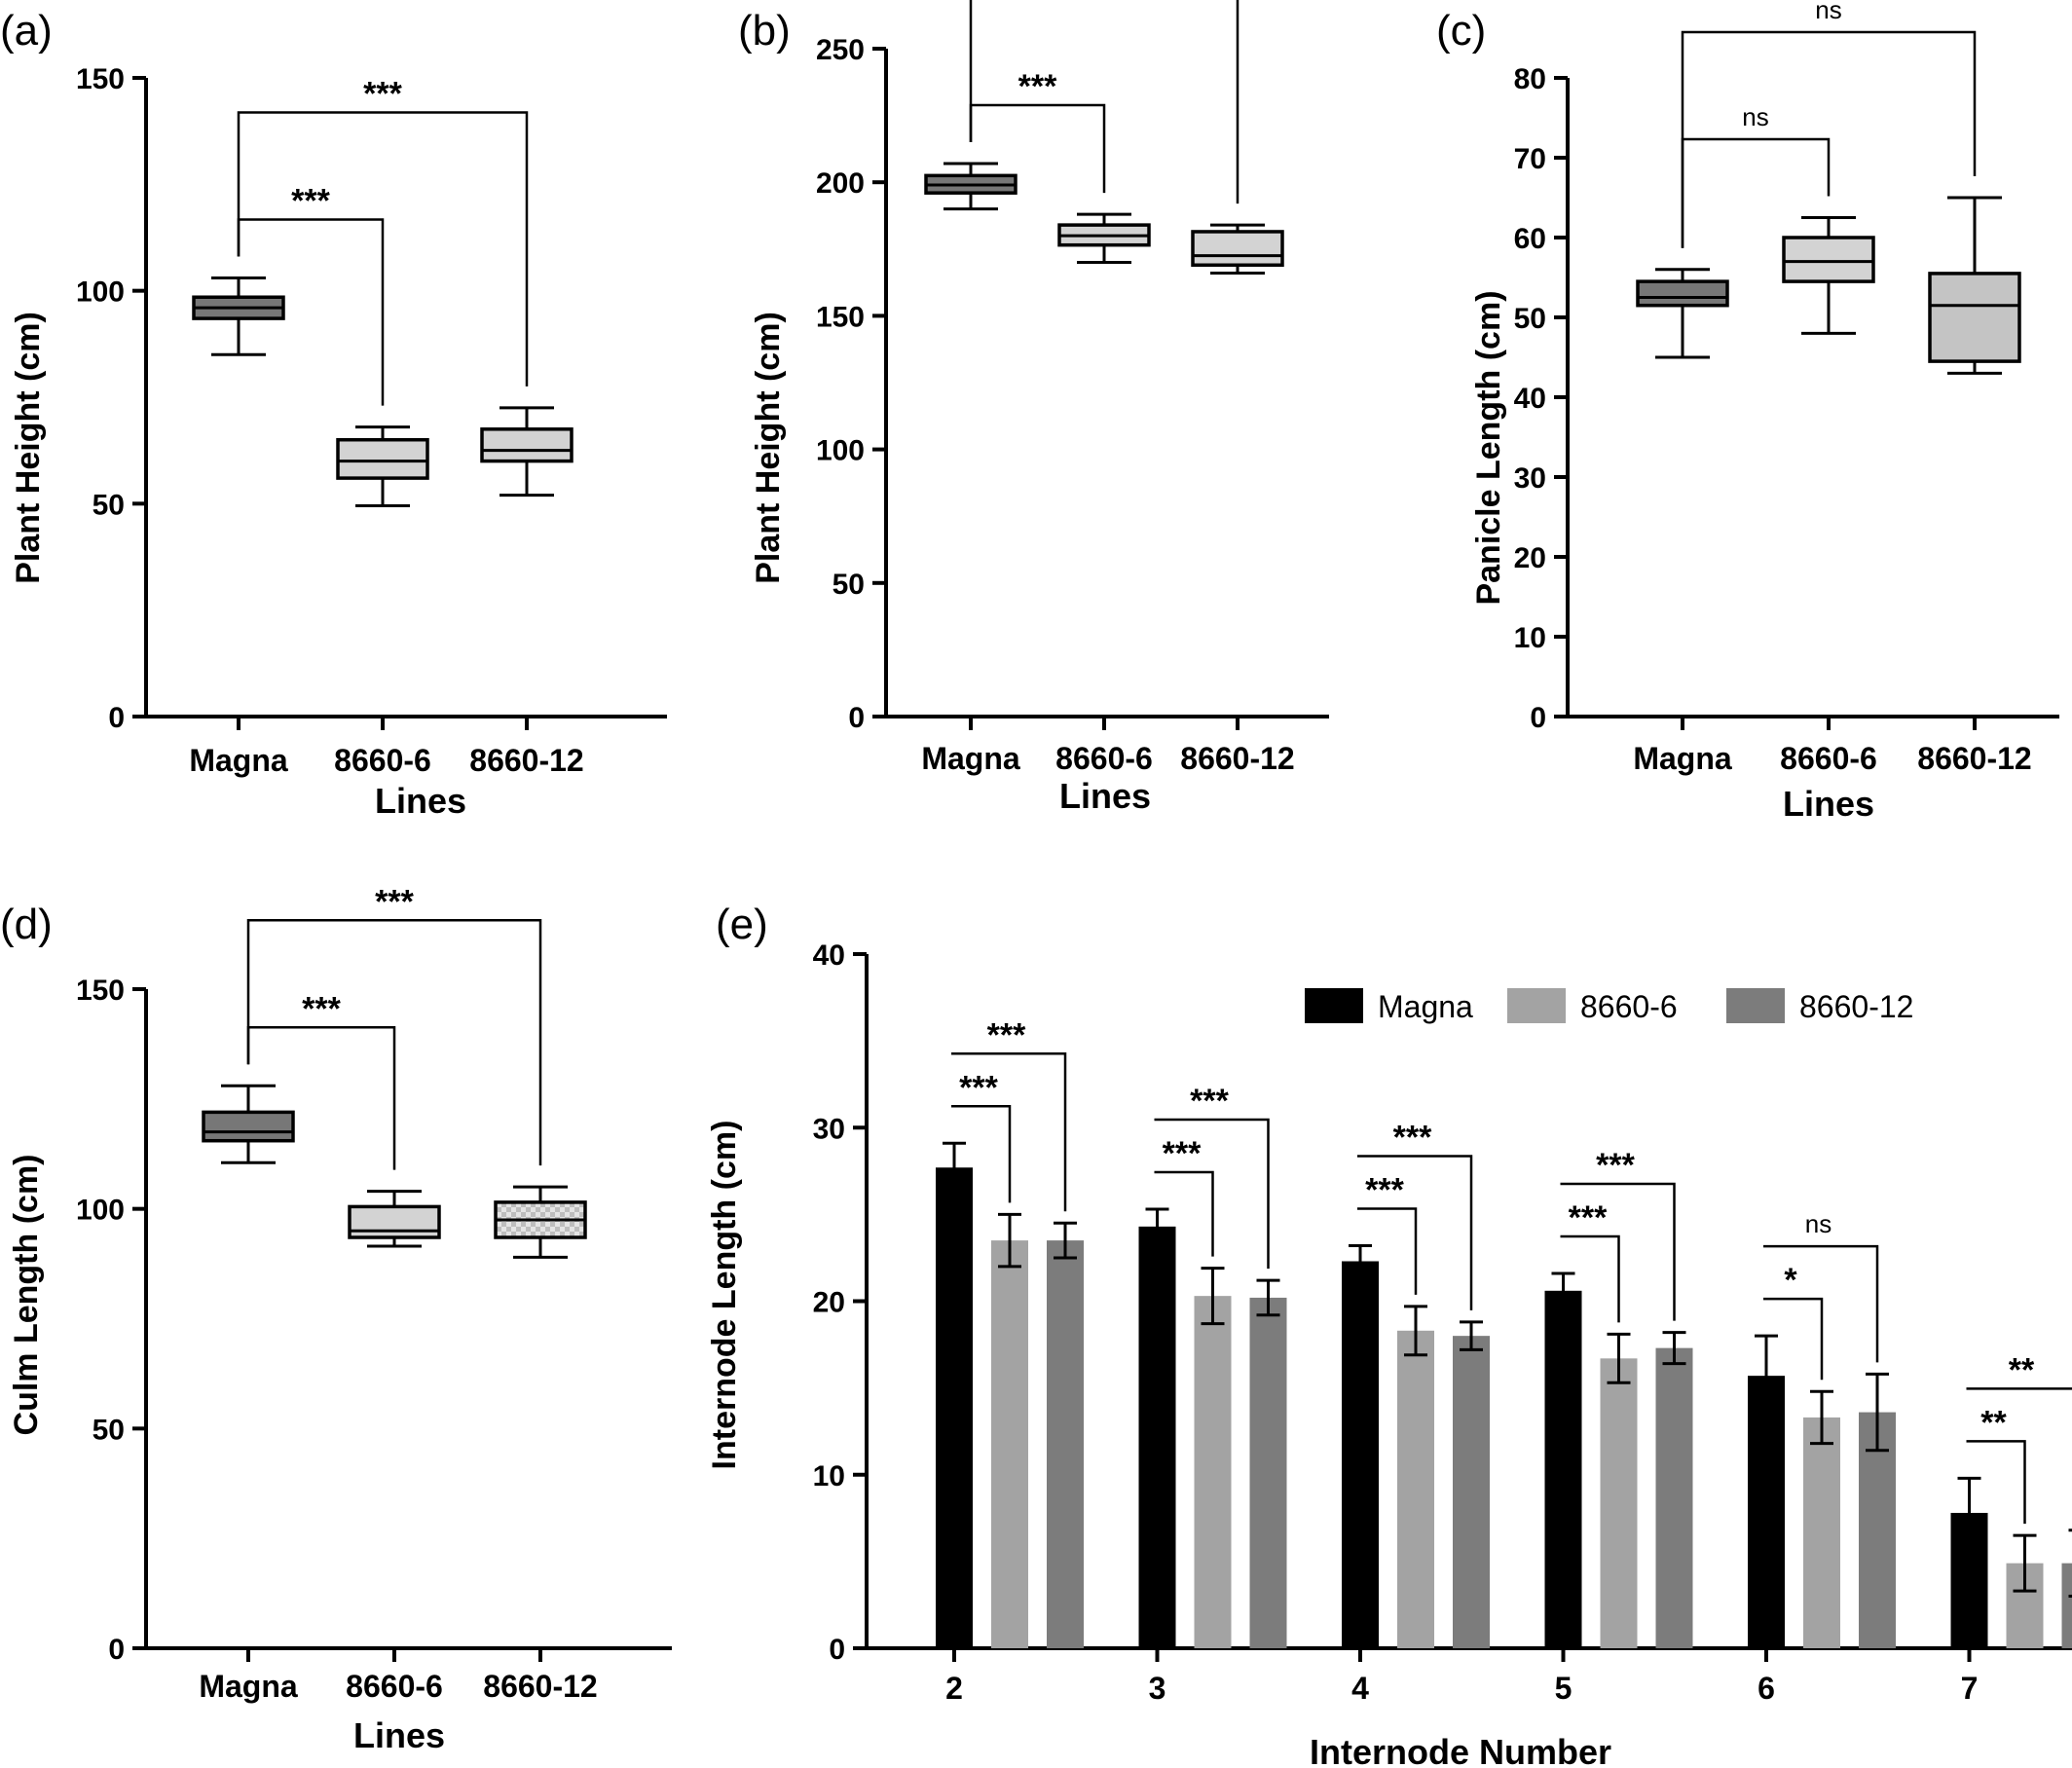 The image size is (2072, 1768). Describe the element at coordinates (1460, 1750) in the screenshot. I see `x-axis-title: Internode Number` at that location.